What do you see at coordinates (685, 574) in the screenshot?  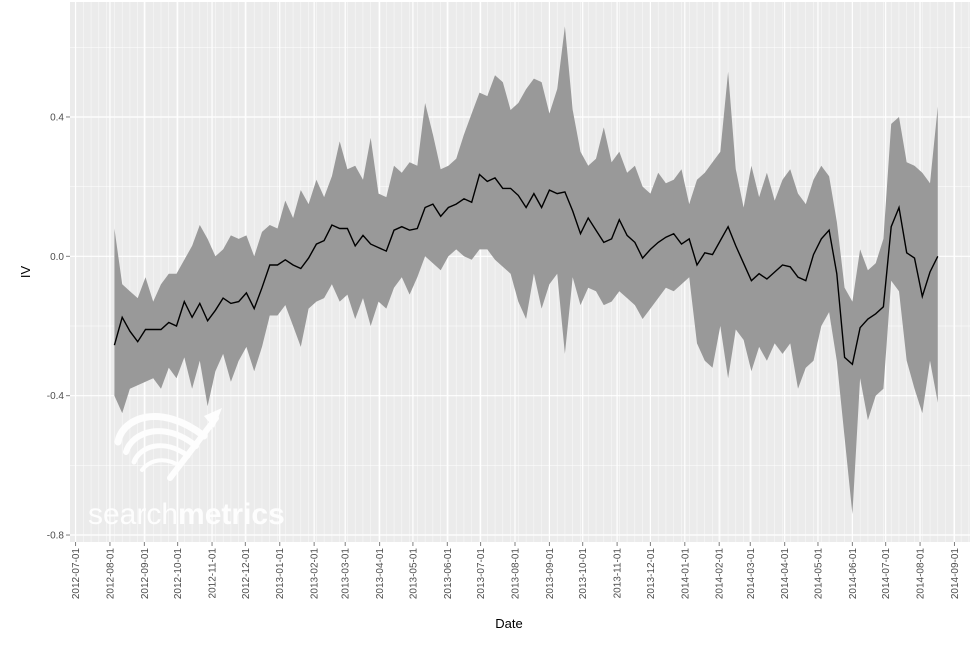 I see `x-tick-label: 2014-01-01` at bounding box center [685, 574].